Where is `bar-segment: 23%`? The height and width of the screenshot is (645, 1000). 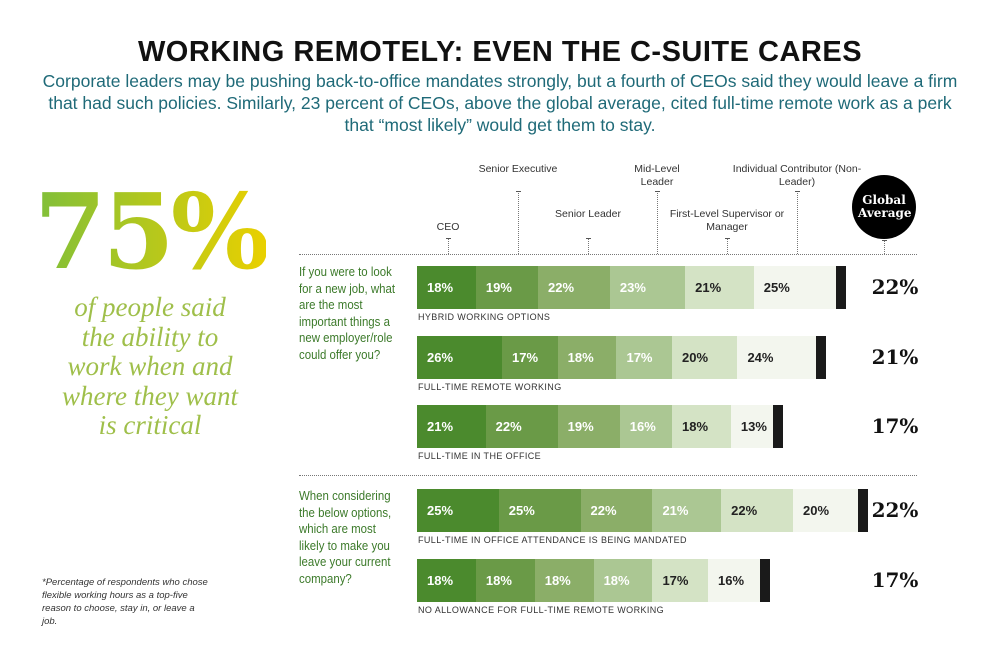 bar-segment: 23% is located at coordinates (647, 287).